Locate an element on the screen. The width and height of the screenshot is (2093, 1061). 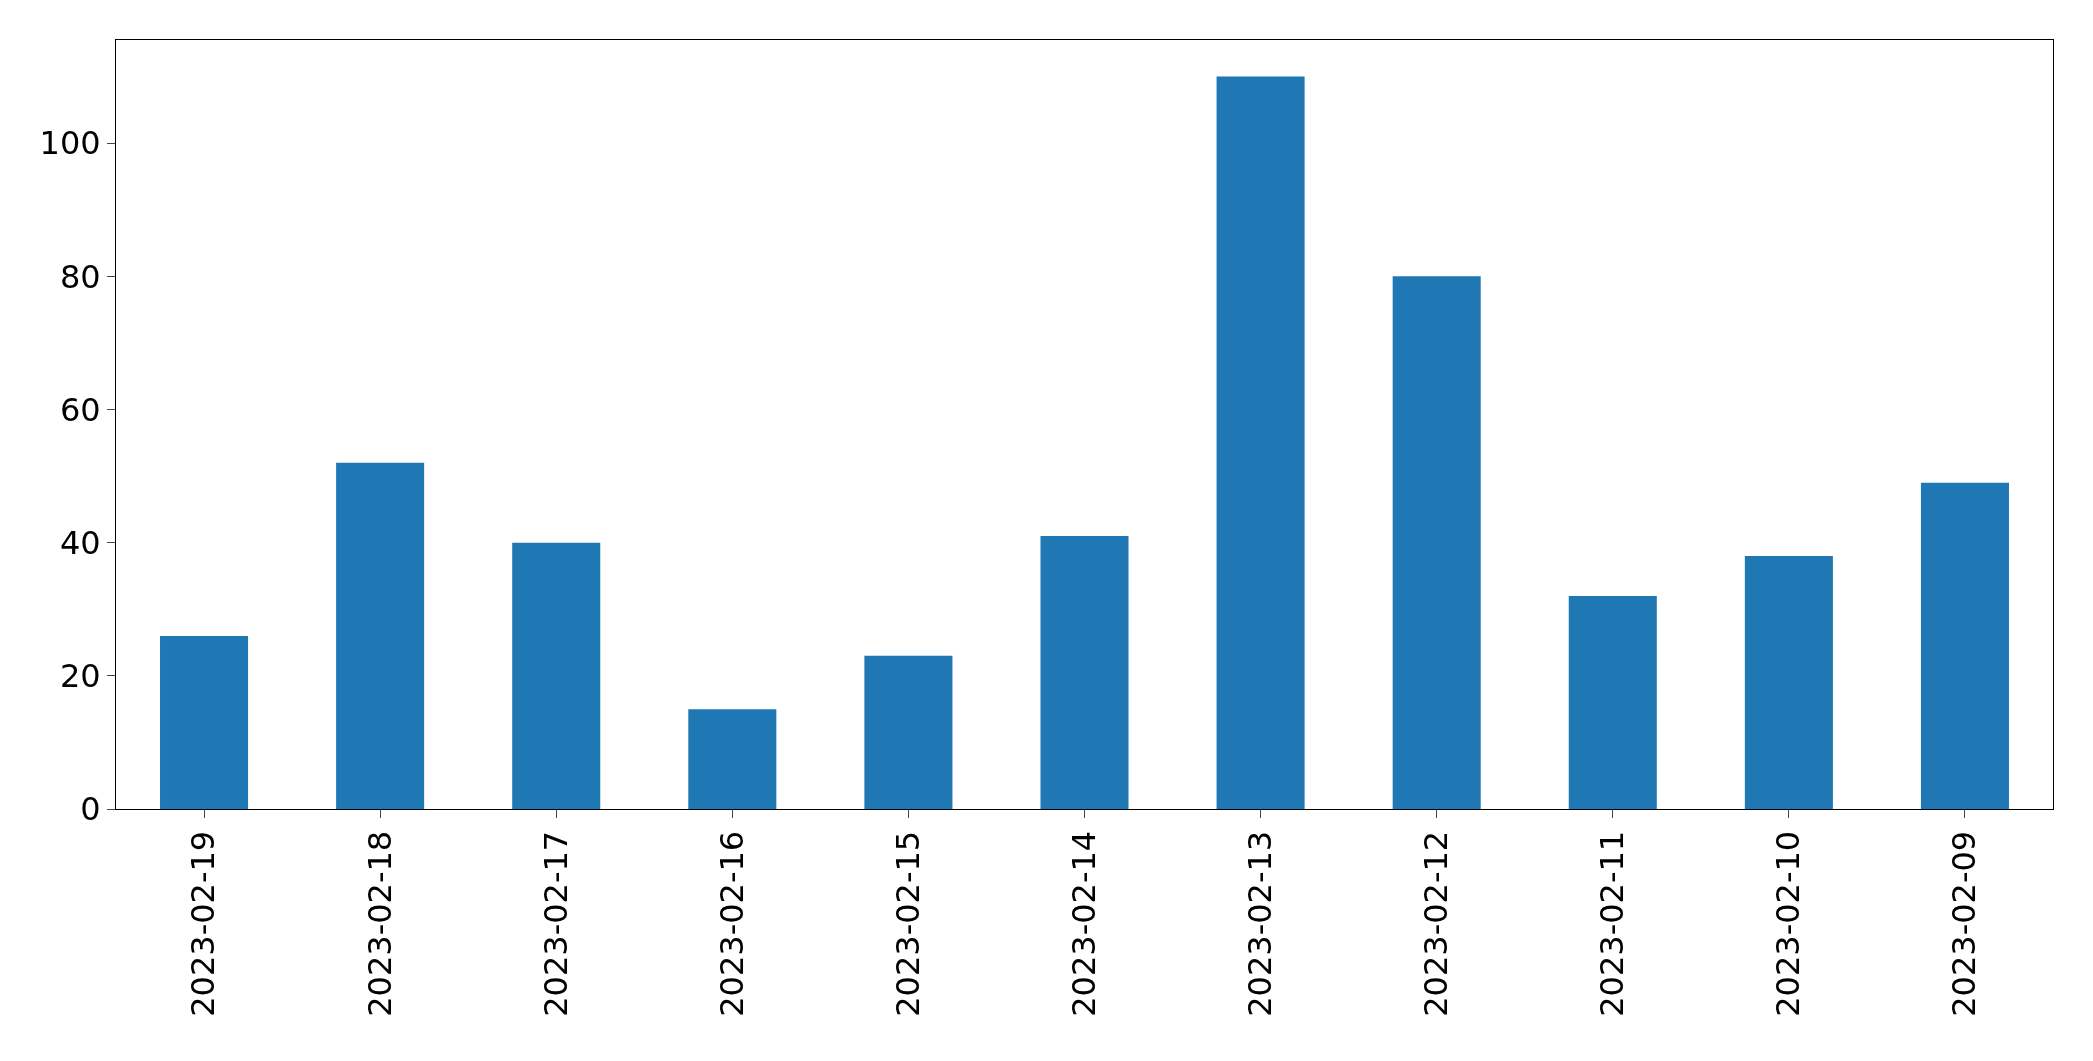
x-tick-label: 2023-02-13 is located at coordinates (1259, 923).